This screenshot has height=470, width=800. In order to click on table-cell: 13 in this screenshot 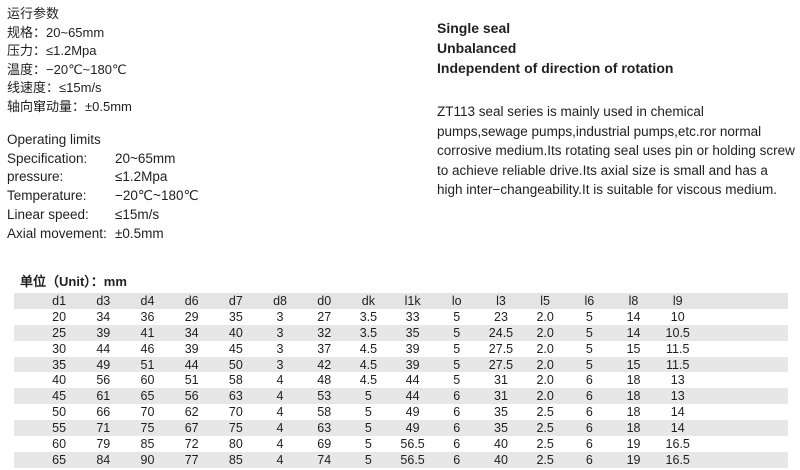, I will do `click(677, 396)`.